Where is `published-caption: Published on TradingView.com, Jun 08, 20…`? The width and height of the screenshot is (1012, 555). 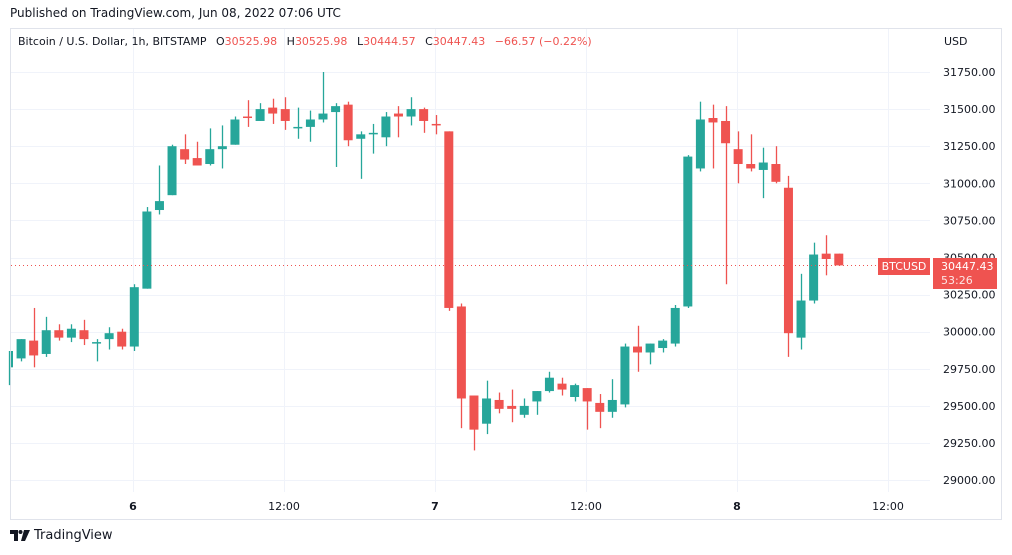 published-caption: Published on TradingView.com, Jun 08, 20… is located at coordinates (175, 13).